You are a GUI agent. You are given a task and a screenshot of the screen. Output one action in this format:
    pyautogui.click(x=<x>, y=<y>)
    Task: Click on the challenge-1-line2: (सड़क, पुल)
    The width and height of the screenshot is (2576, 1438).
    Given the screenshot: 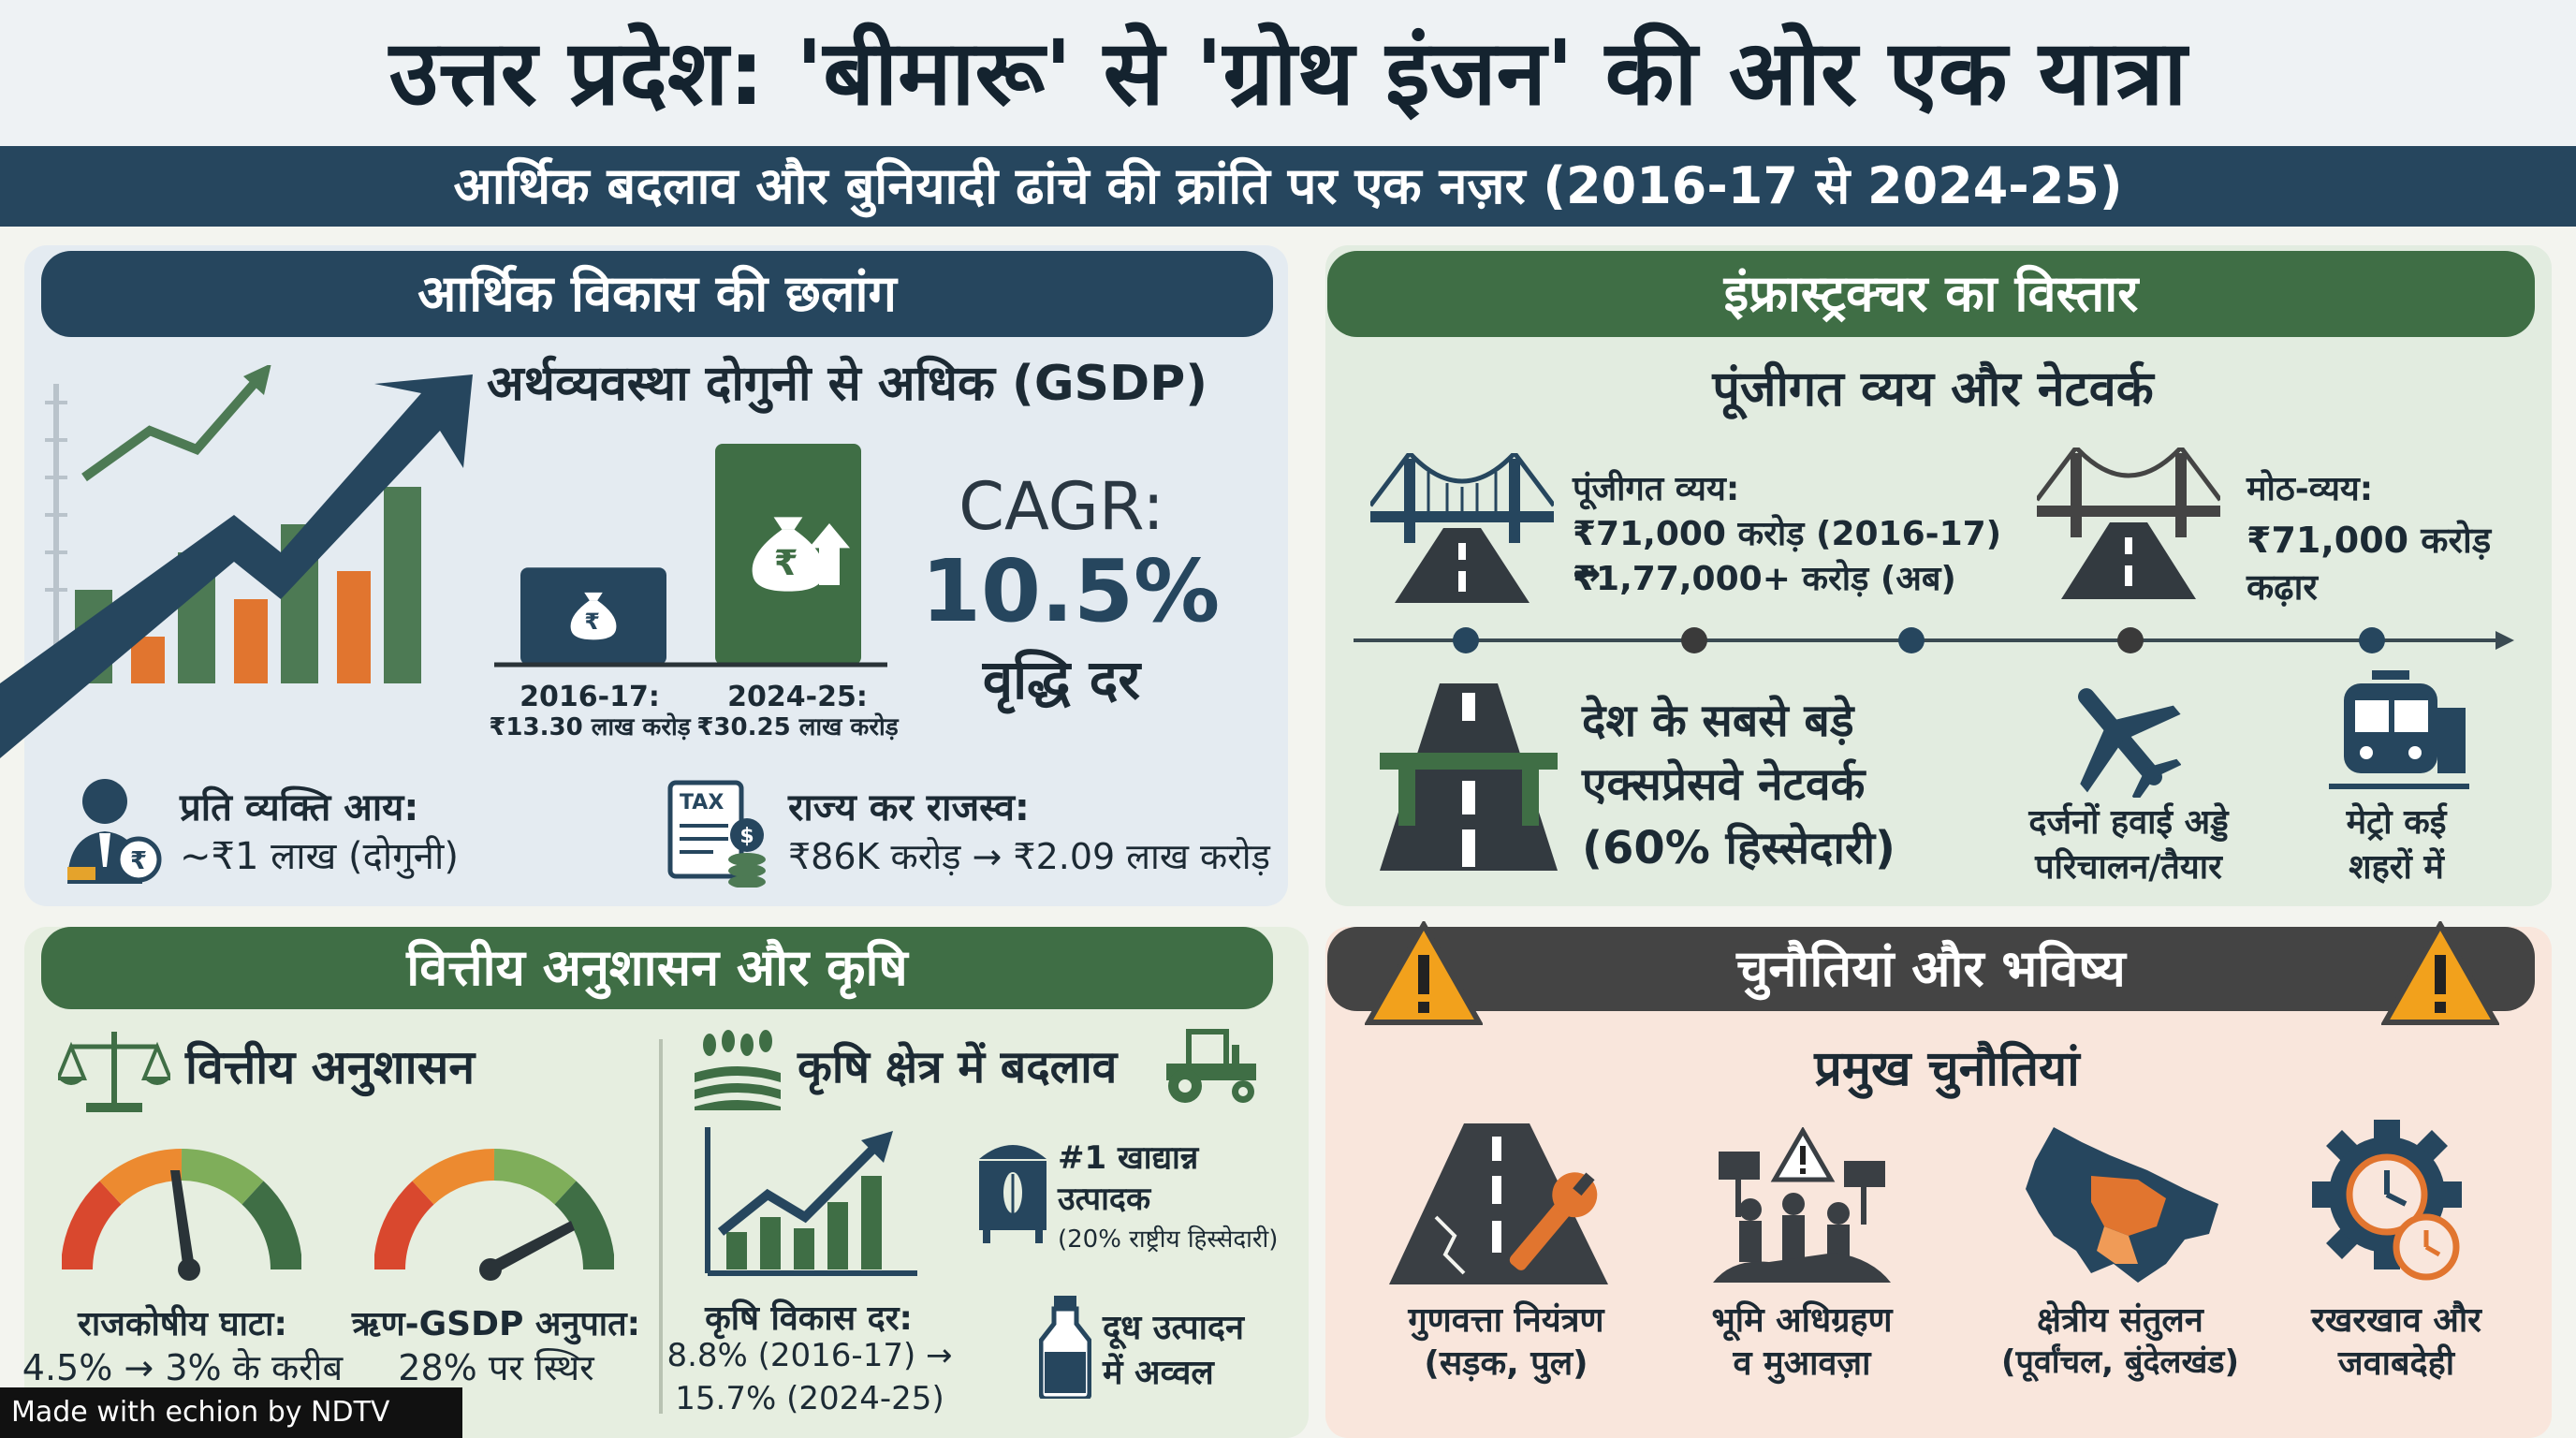 What is the action you would take?
    pyautogui.click(x=1506, y=1363)
    